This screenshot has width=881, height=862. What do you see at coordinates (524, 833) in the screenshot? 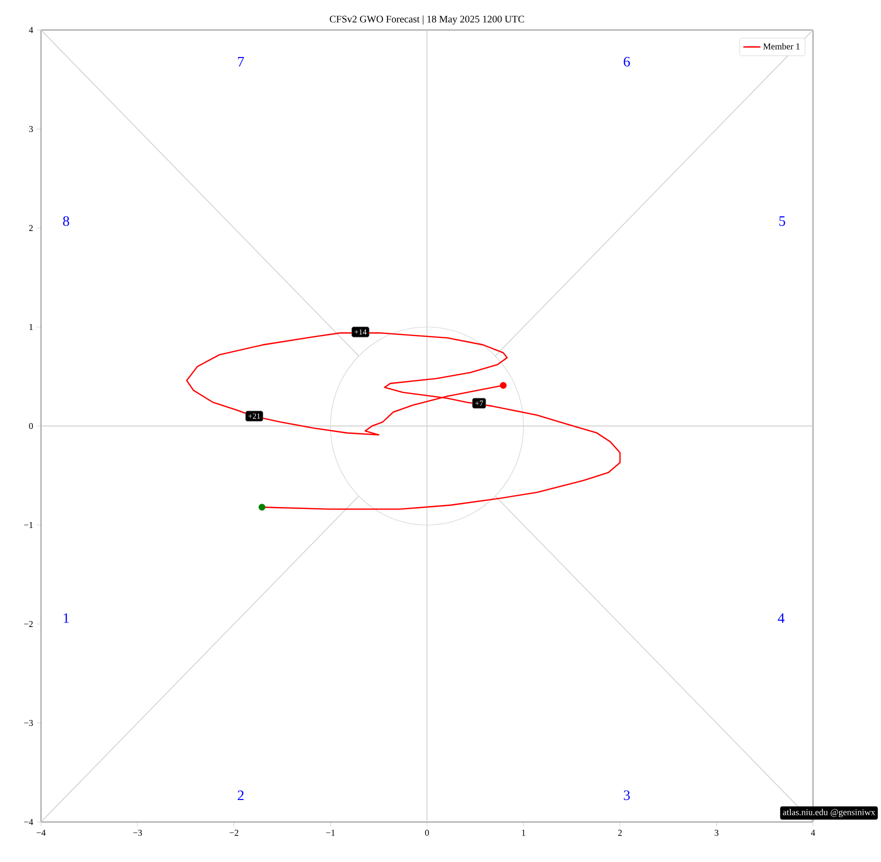
I see `x-tick-label: 1` at bounding box center [524, 833].